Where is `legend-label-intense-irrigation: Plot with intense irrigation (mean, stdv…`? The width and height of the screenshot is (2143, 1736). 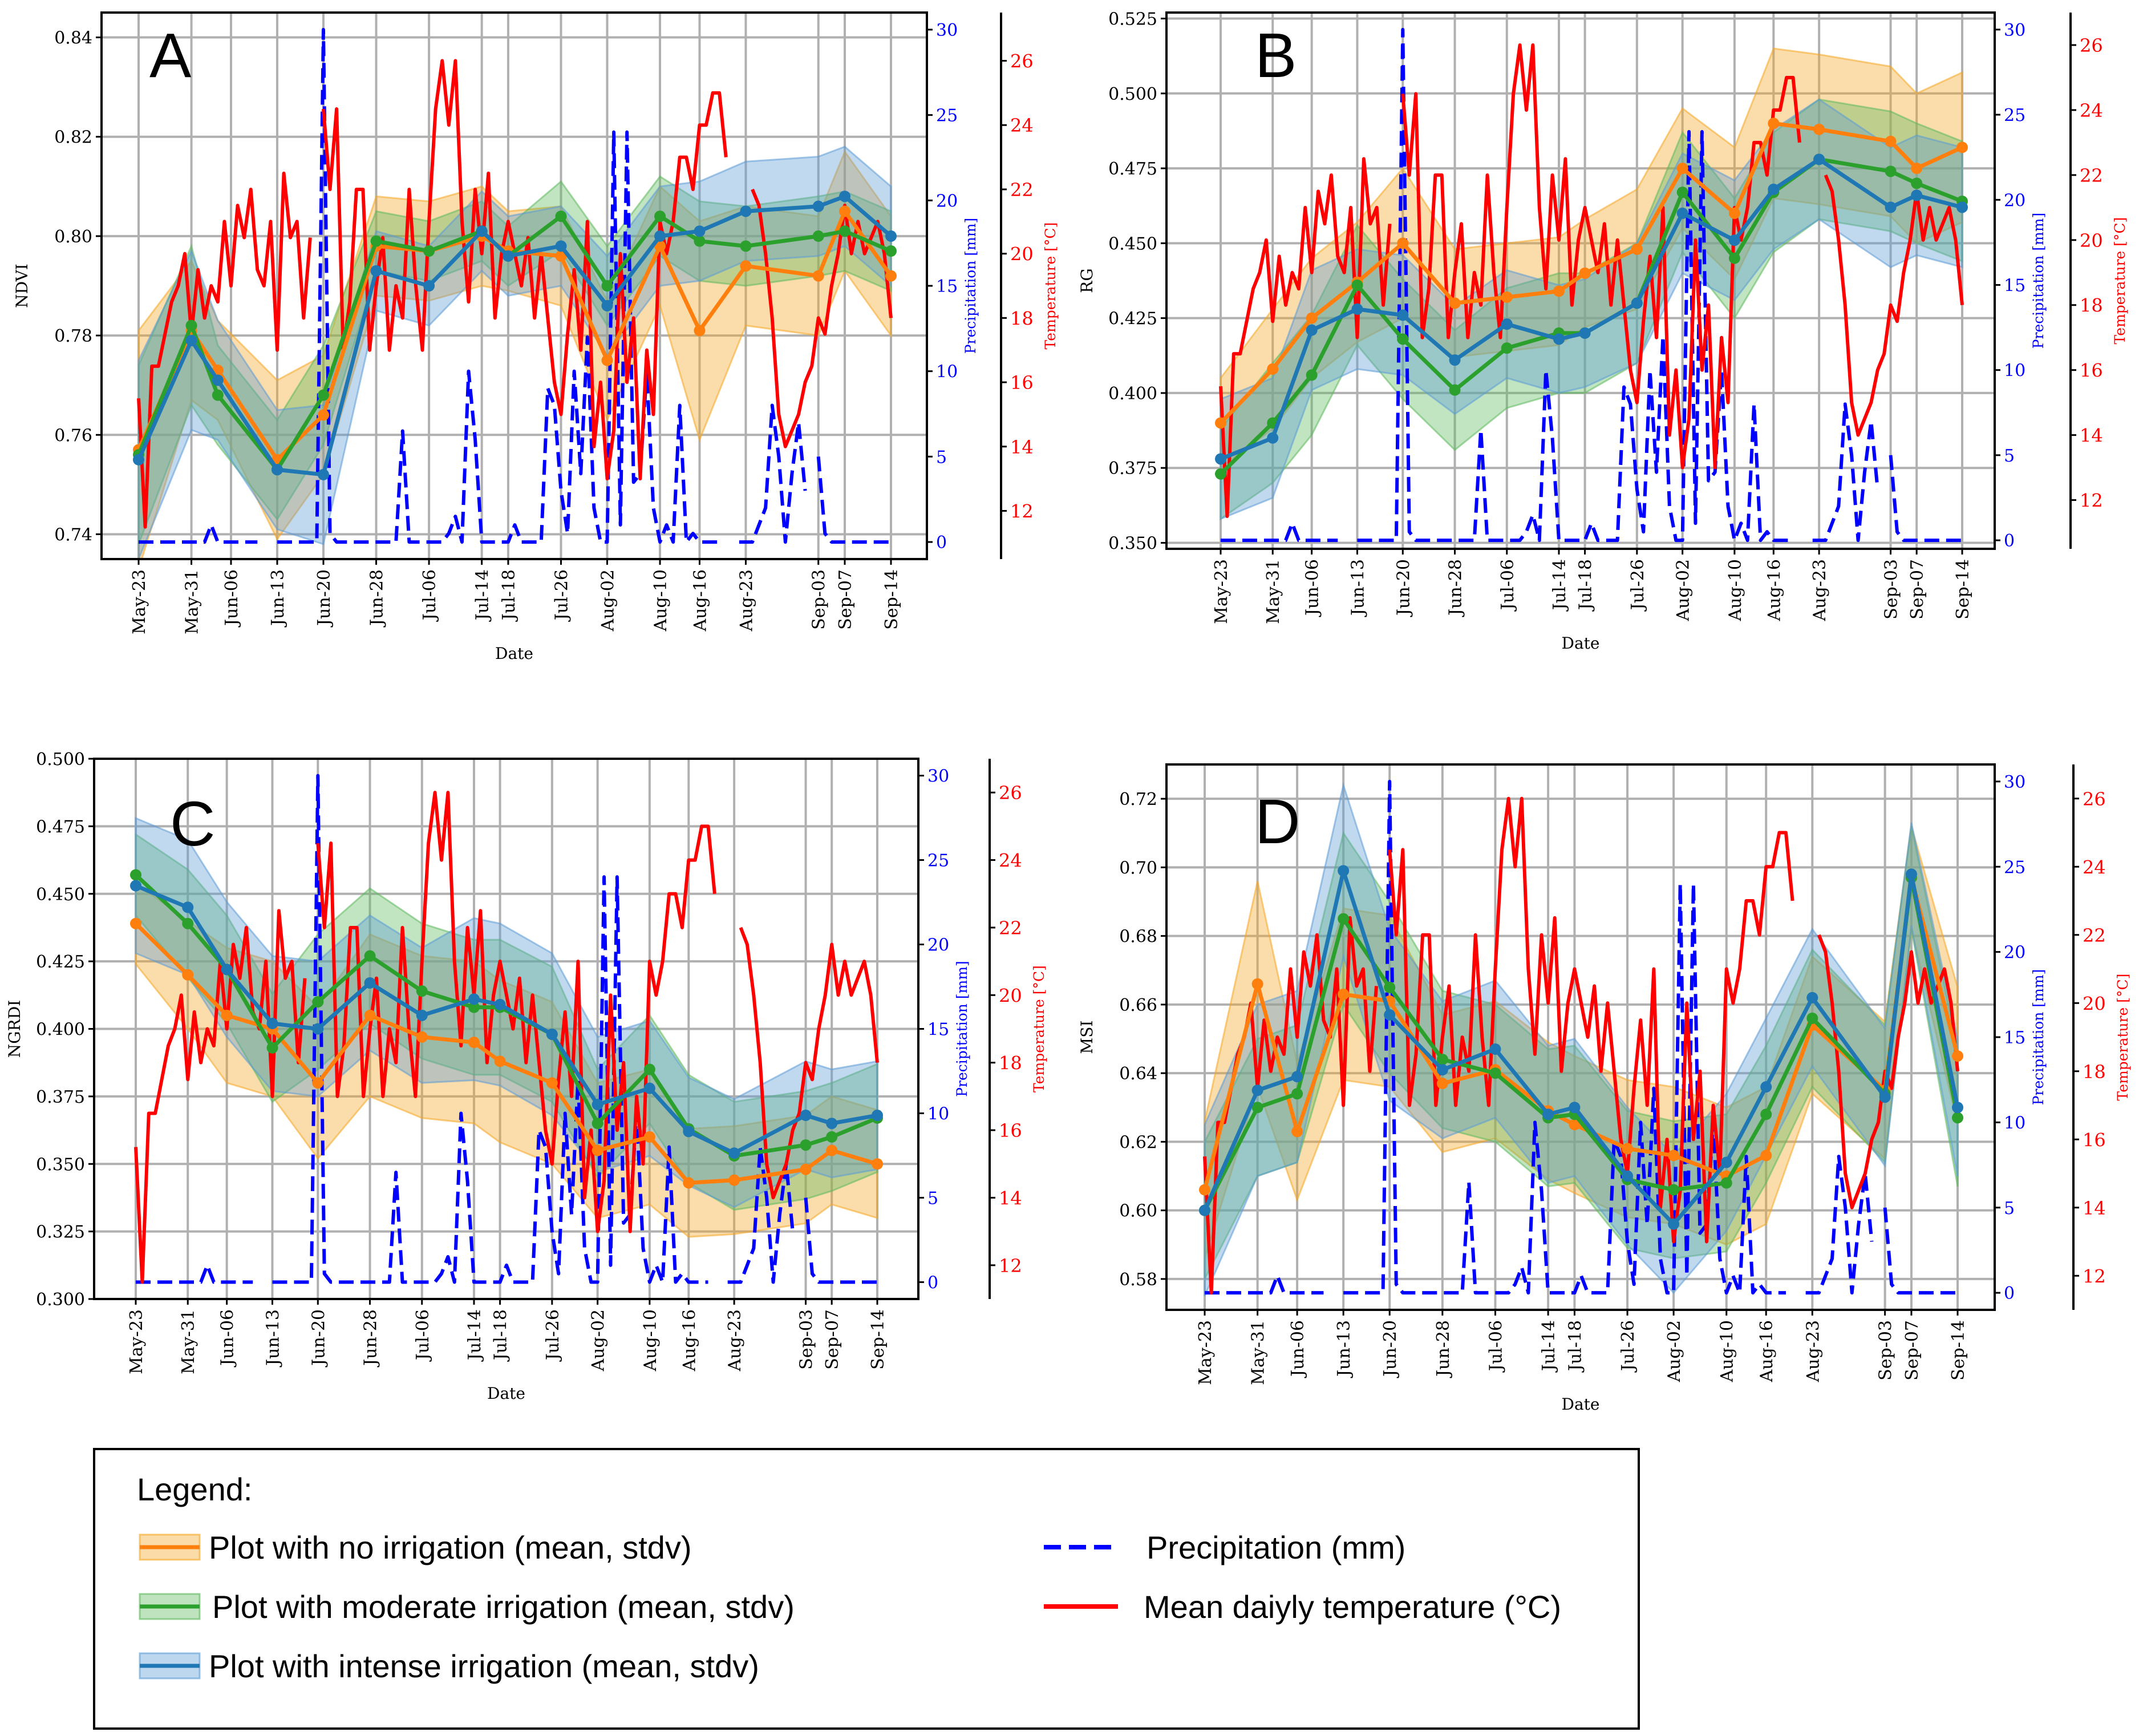
legend-label-intense-irrigation: Plot with intense irrigation (mean, stdv… is located at coordinates (484, 1666).